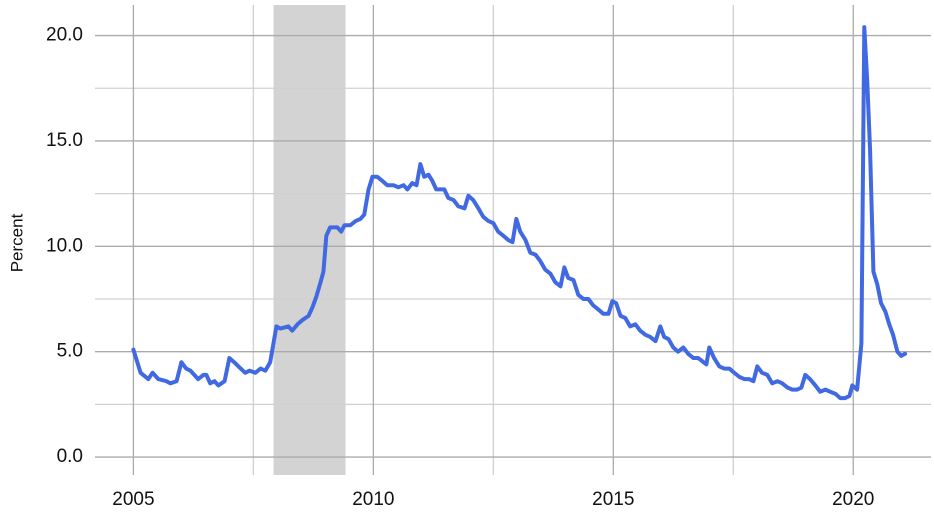 This screenshot has height=515, width=934. I want to click on y-tick-label: 5.0, so click(70, 351).